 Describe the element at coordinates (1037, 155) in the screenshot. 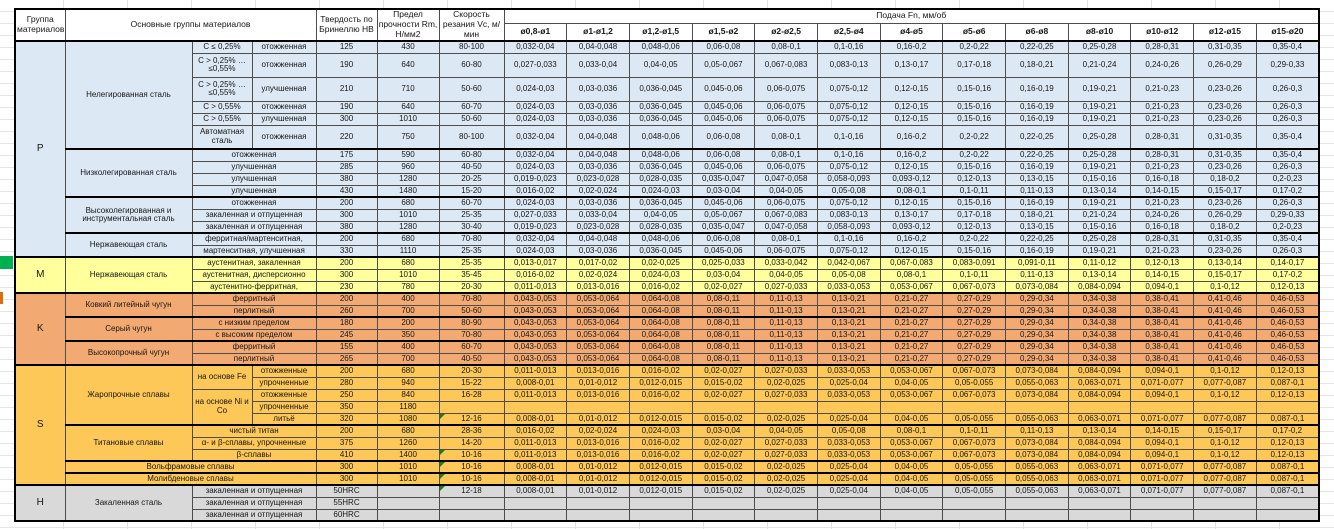

I see `feed-cell: 0,22-0,25` at that location.